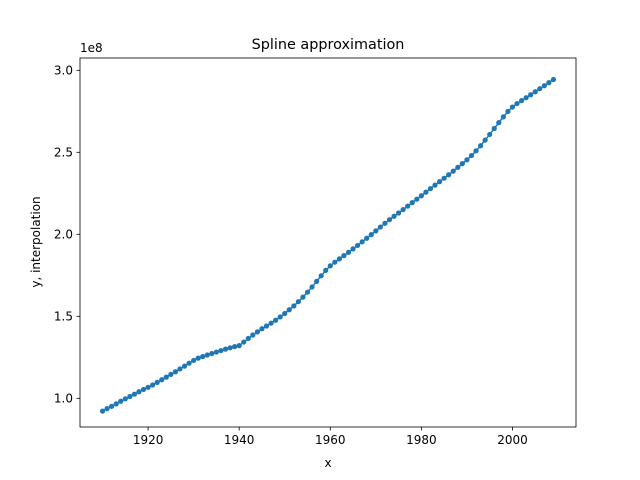 Image resolution: width=640 pixels, height=480 pixels. I want to click on y-tick-label: 2.0, so click(63, 235).